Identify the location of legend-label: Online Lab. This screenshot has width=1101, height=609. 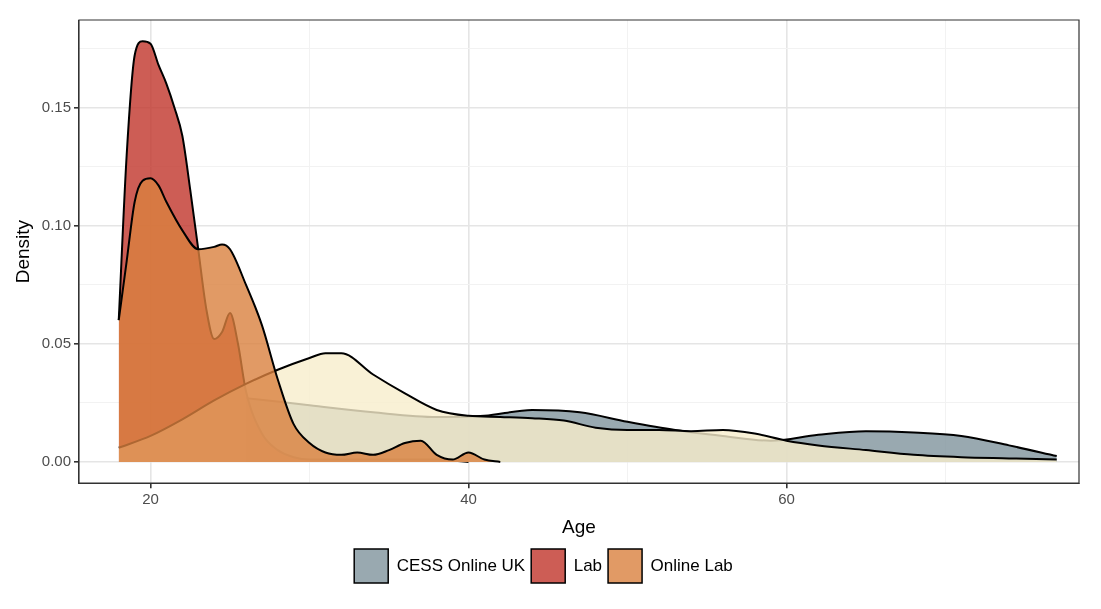
(691, 565).